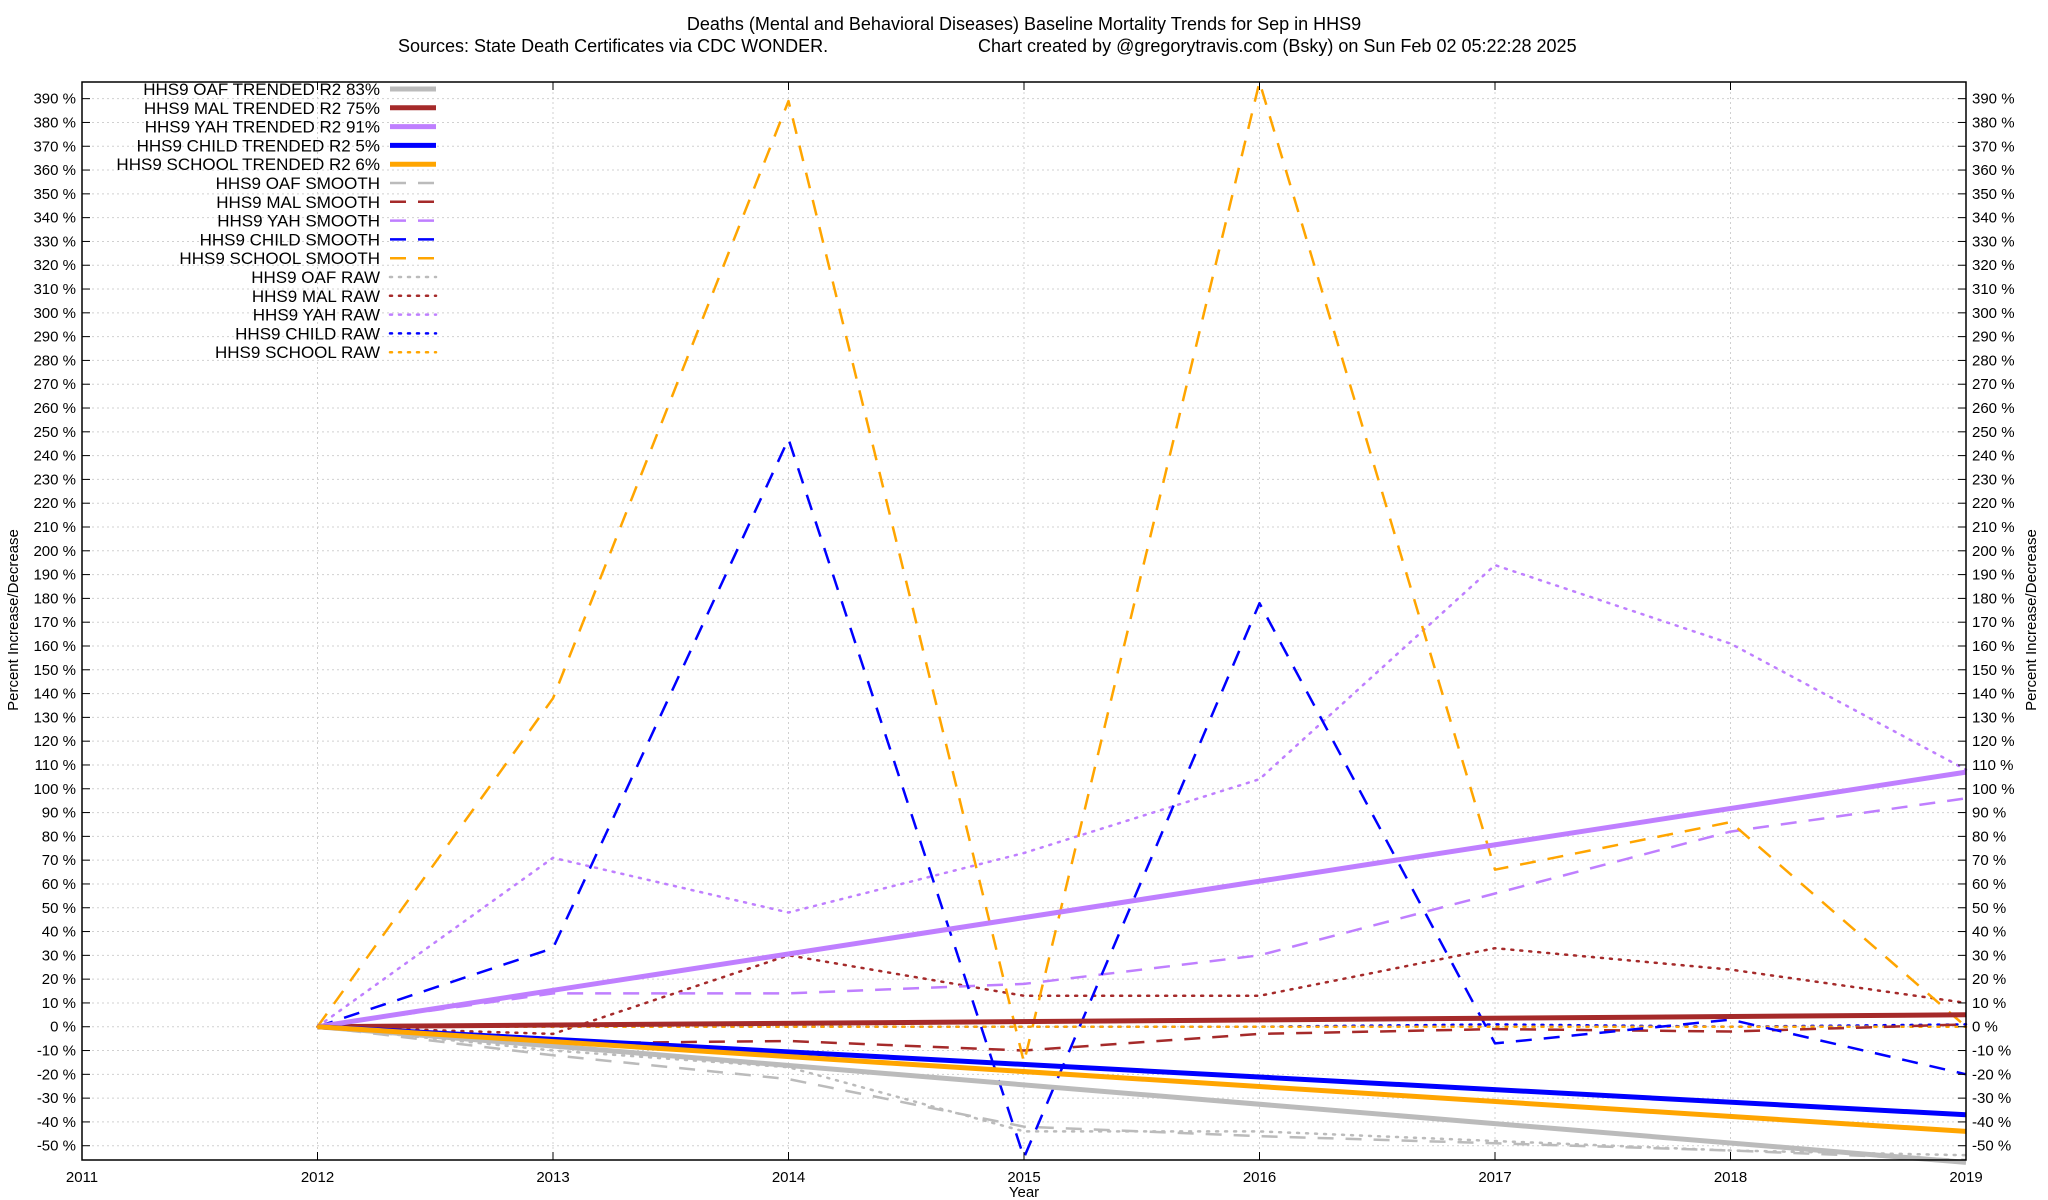 This screenshot has width=2048, height=1200. What do you see at coordinates (1991, 1074) in the screenshot?
I see `y-tick-label-right: -20 %` at bounding box center [1991, 1074].